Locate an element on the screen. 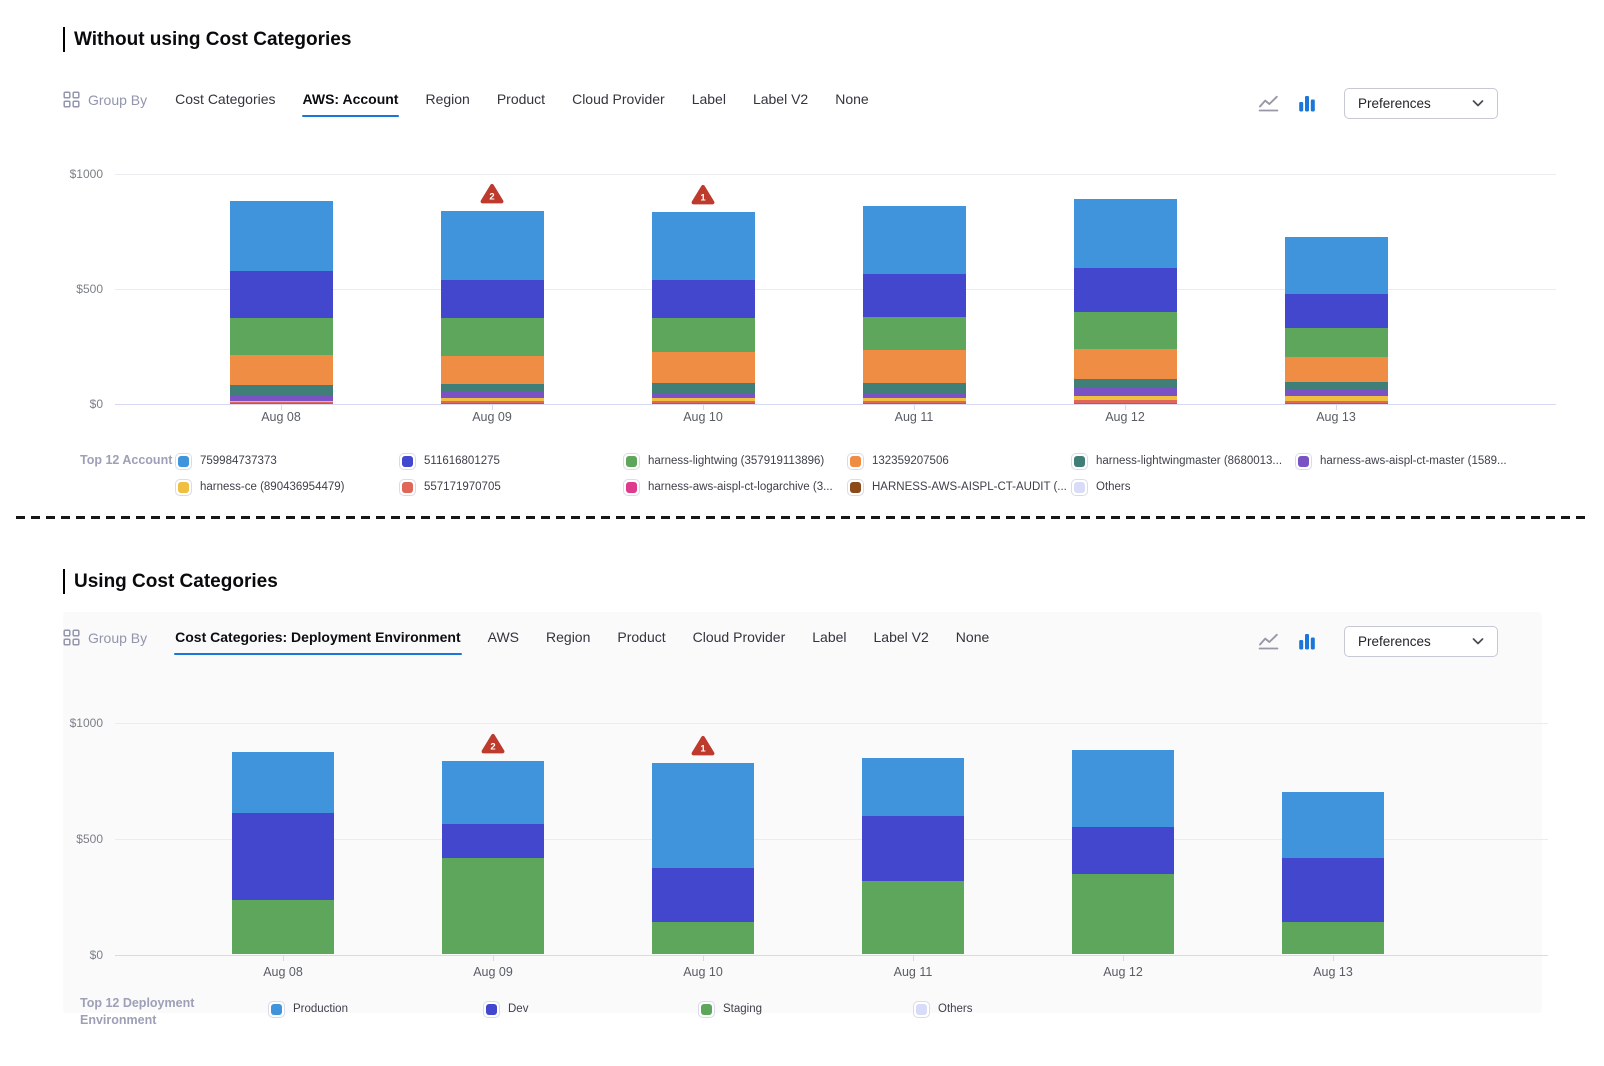  tab-cost-categories: Cost Categories is located at coordinates (225, 99).